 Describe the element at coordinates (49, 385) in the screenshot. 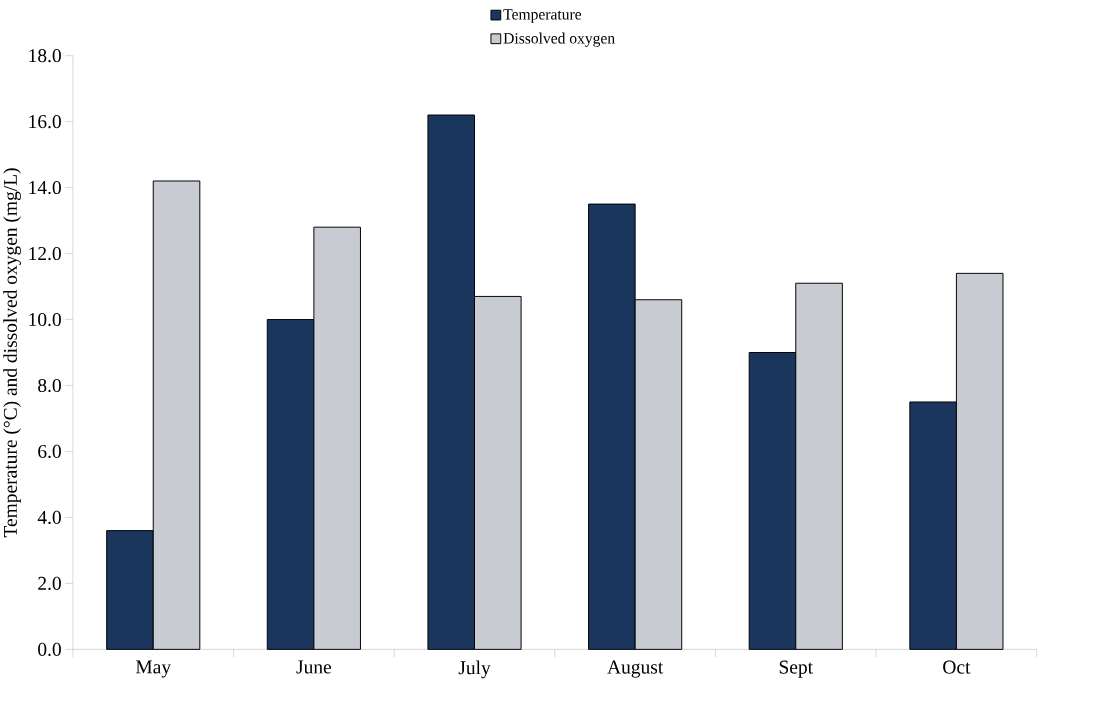

I see `y-tick-label: 8.0` at that location.